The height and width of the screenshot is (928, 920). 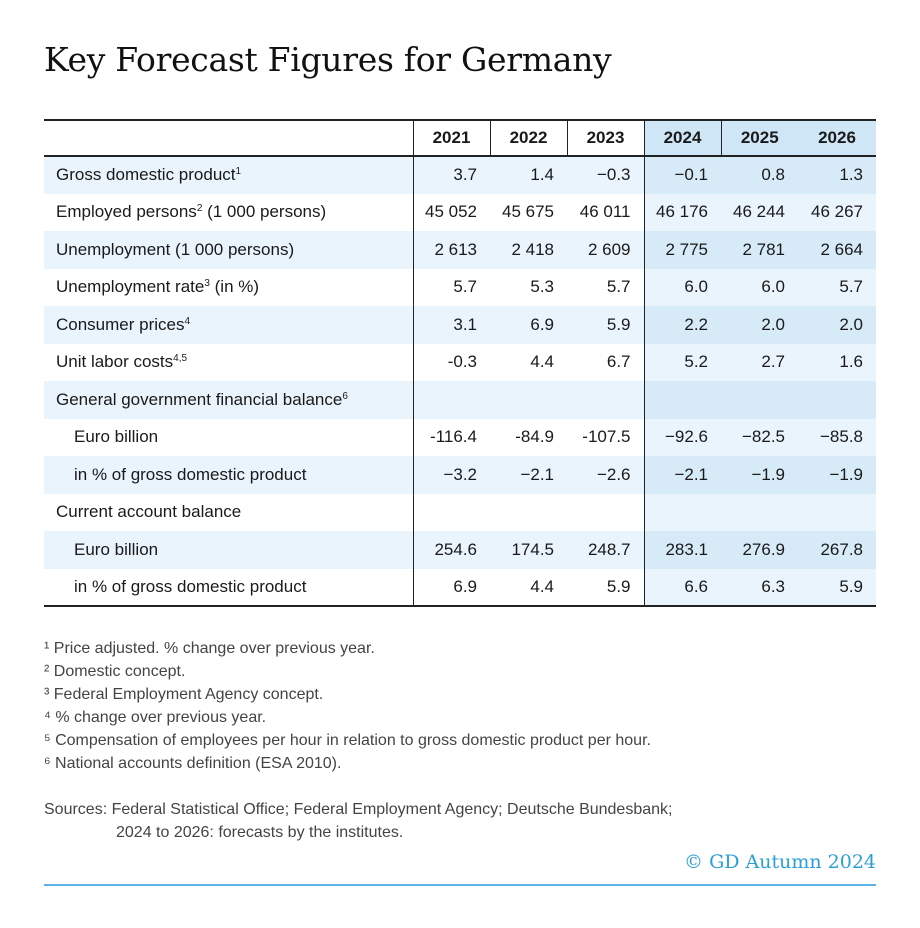 What do you see at coordinates (328, 59) in the screenshot?
I see `page-title: Key Forecast Figures for Germany` at bounding box center [328, 59].